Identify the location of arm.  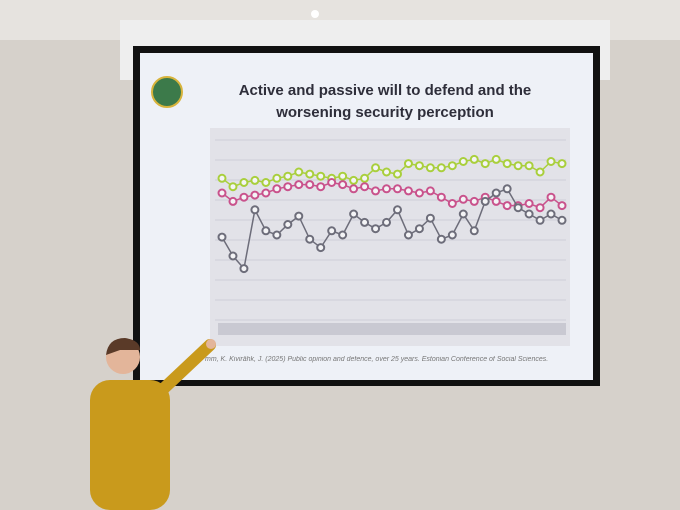
(185, 368).